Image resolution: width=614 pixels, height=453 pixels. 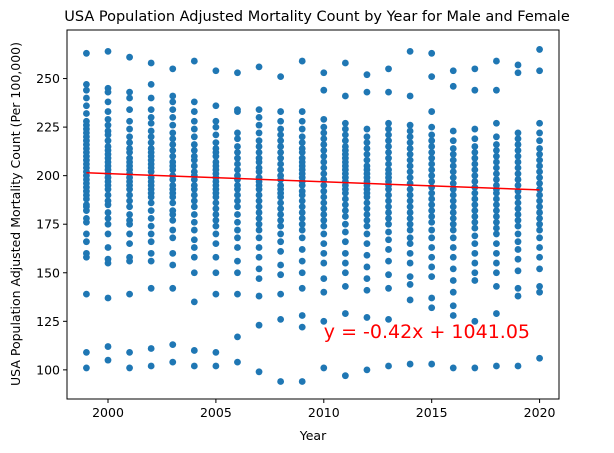 What do you see at coordinates (427, 332) in the screenshot?
I see `regression-equation: y = -0.42x + 1041.05` at bounding box center [427, 332].